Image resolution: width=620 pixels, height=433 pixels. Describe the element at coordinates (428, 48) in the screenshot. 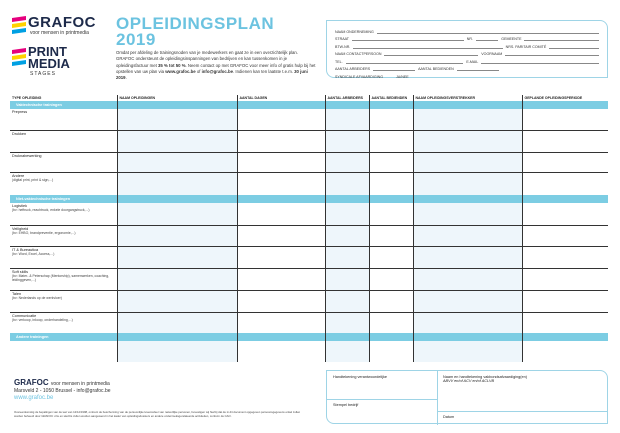

I see `vat-field` at that location.